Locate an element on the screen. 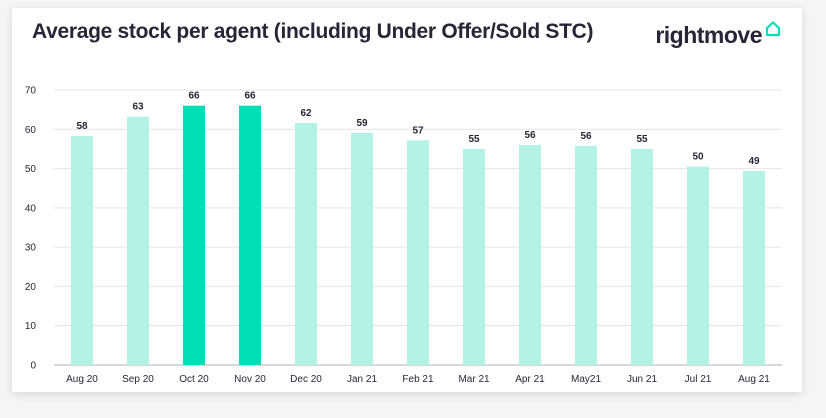 The width and height of the screenshot is (826, 418). y-tick-label: 50 is located at coordinates (31, 169).